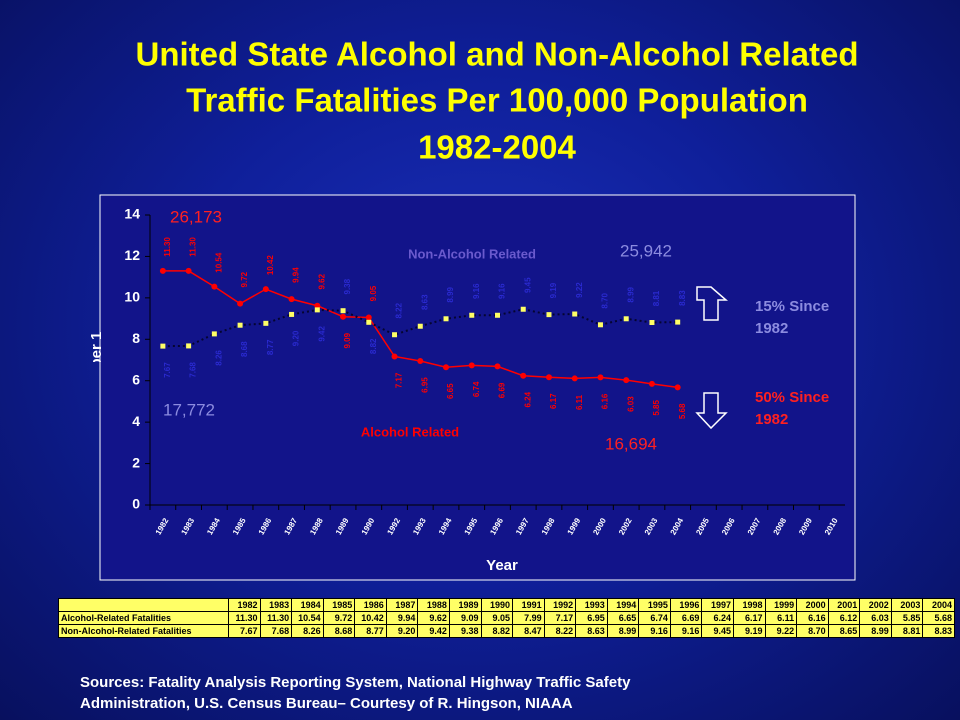 The image size is (960, 720). What do you see at coordinates (399, 310) in the screenshot?
I see `data-label: 8.22` at bounding box center [399, 310].